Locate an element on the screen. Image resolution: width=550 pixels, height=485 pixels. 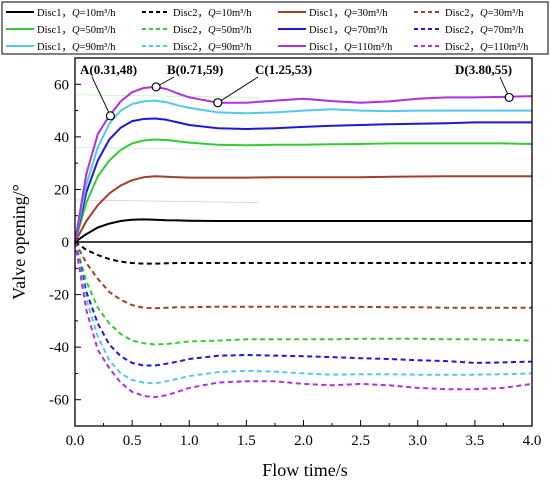
y-tick-label: 20 is located at coordinates (61, 190).